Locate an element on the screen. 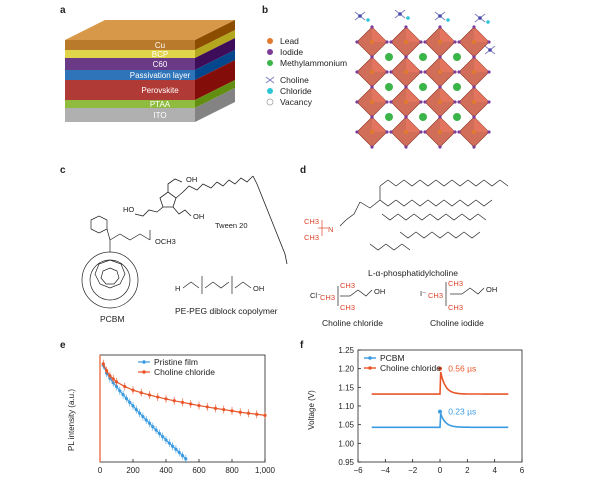 The height and width of the screenshot is (493, 600). chart-f-ytick: 1.15 is located at coordinates (346, 387).